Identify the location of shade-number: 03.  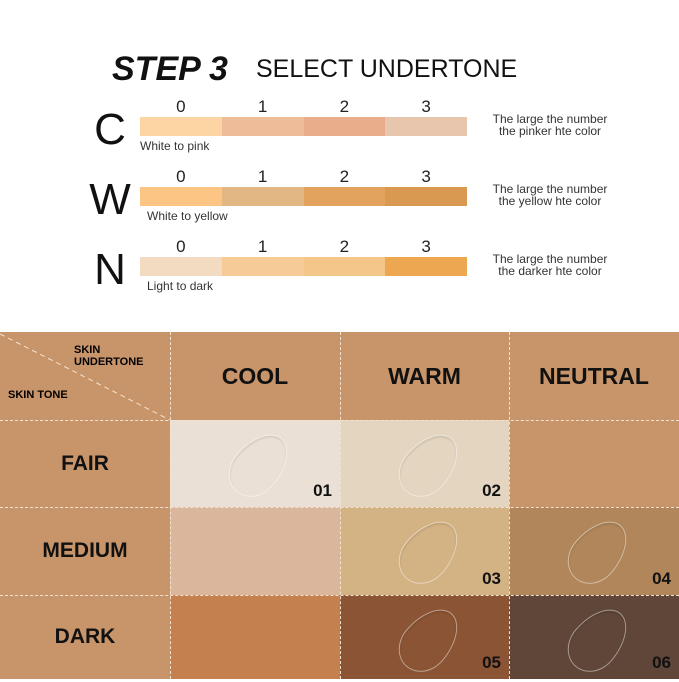
(491, 578).